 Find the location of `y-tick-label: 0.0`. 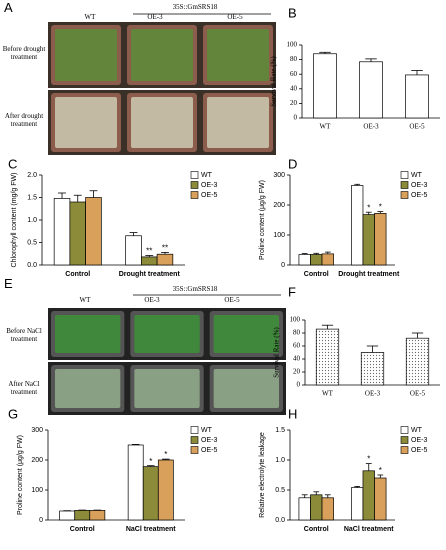

y-tick-label: 0.0 is located at coordinates (280, 520).